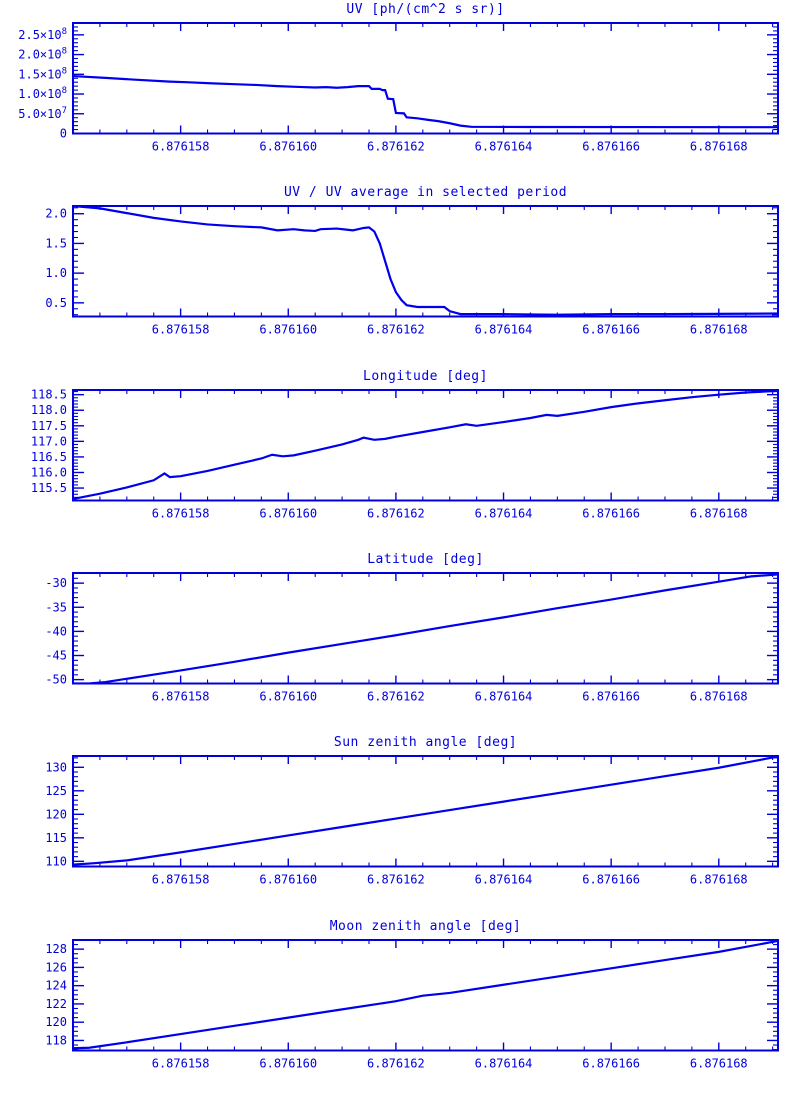 The width and height of the screenshot is (800, 1100). I want to click on plot-title: Latitude [deg], so click(425, 559).